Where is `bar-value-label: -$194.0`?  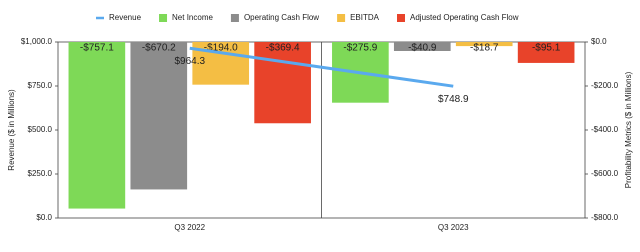
bar-value-label: -$194.0 is located at coordinates (221, 48).